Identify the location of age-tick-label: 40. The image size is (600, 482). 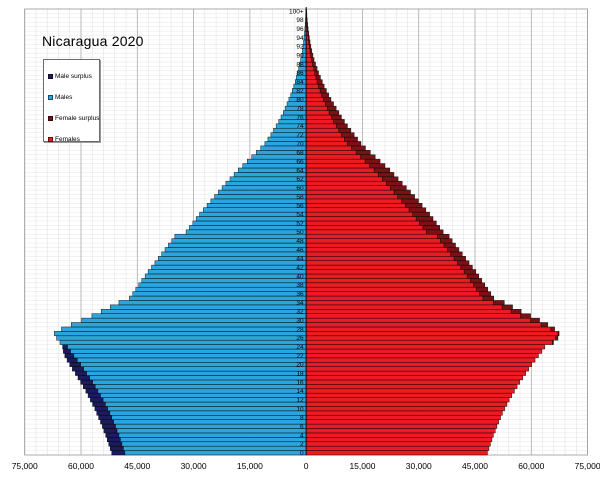
(300, 276).